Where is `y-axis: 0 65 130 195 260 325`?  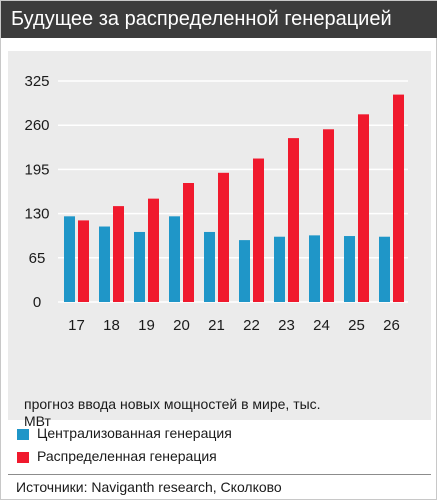
y-axis: 0 65 130 195 260 325 is located at coordinates (36, 192).